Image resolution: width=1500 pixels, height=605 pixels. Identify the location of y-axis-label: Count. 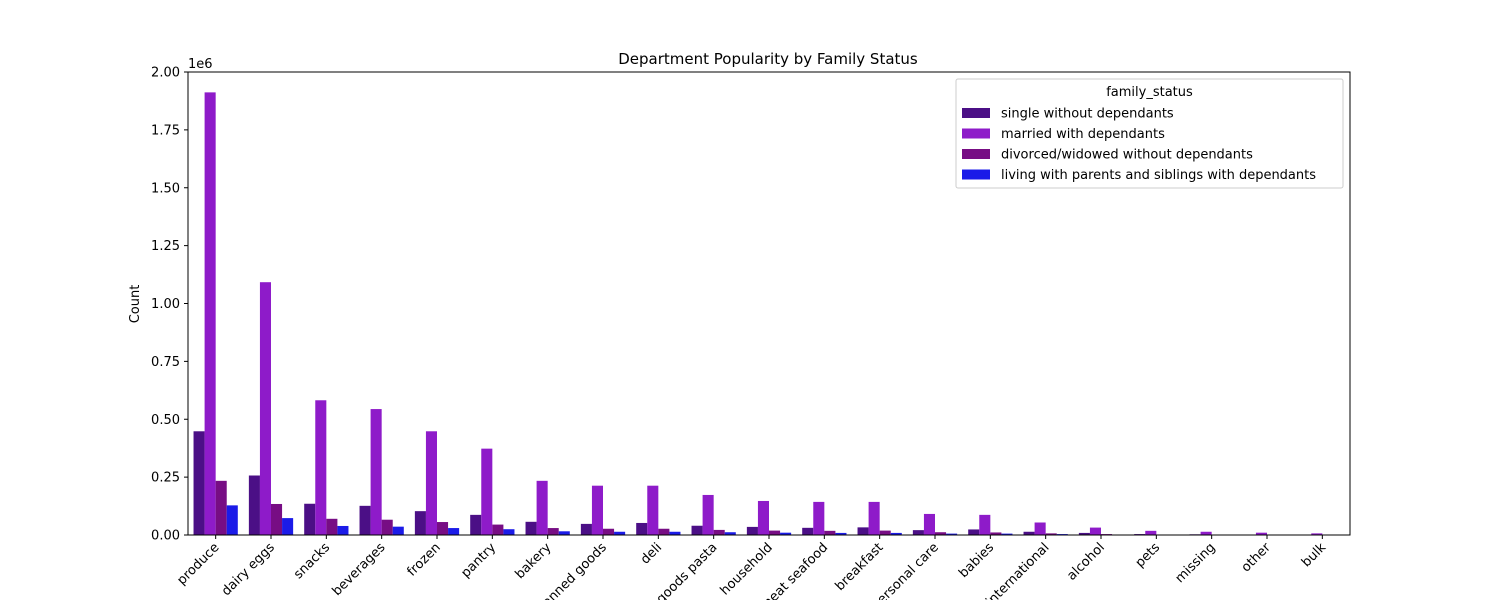
(135, 304).